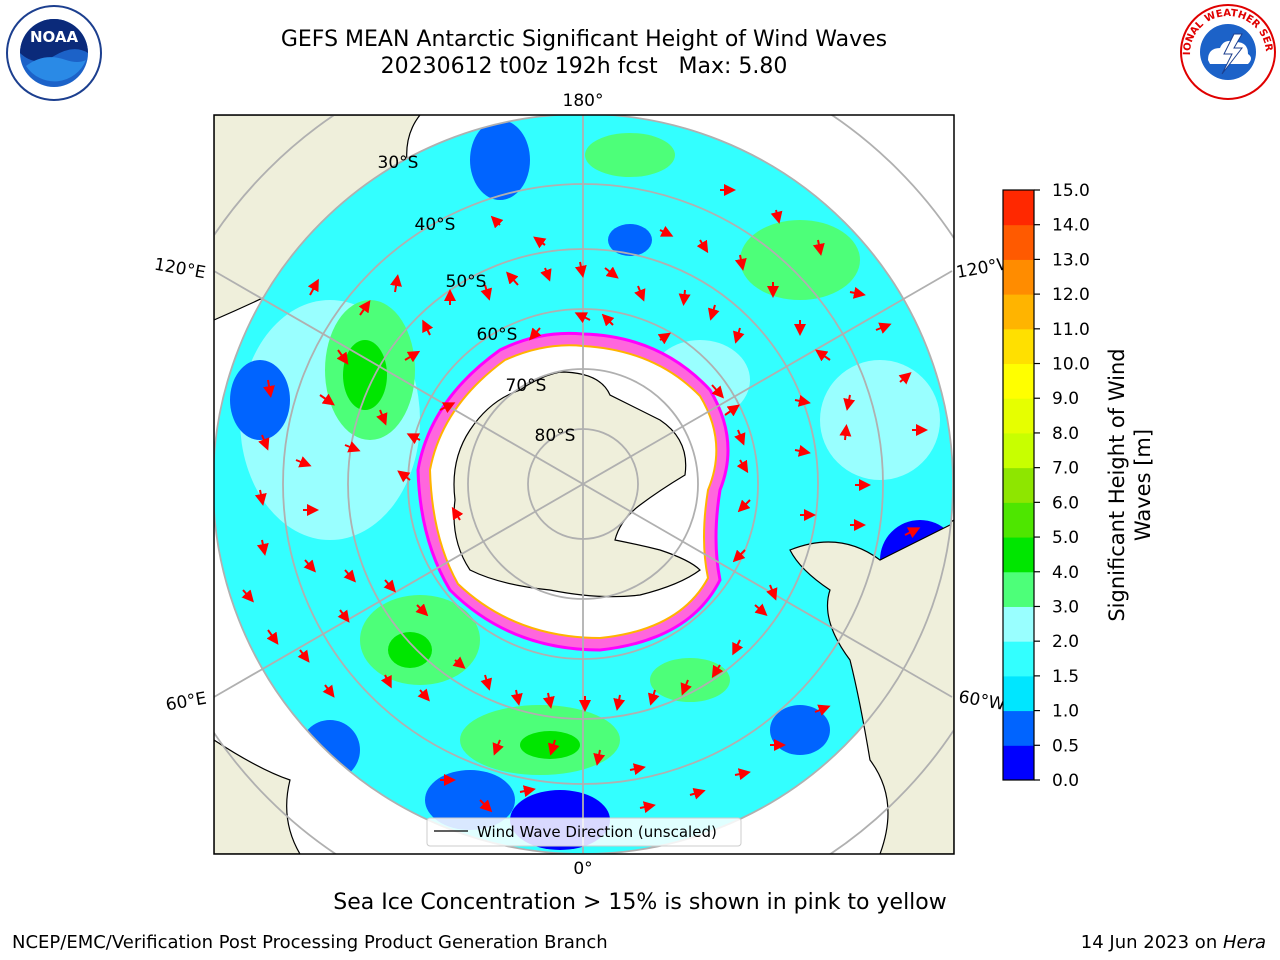  I want to click on colorbar-tick-label: 10.0, so click(1071, 365).